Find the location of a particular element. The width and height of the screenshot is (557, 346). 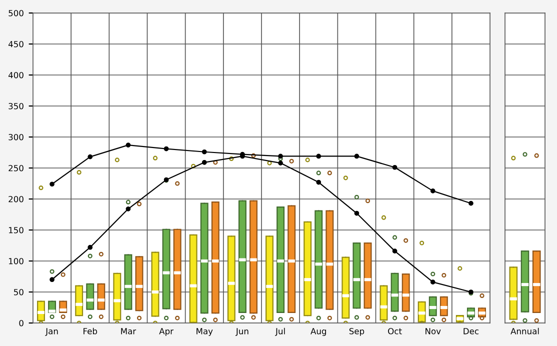

y-tick-label: 350 is located at coordinates (16, 106).